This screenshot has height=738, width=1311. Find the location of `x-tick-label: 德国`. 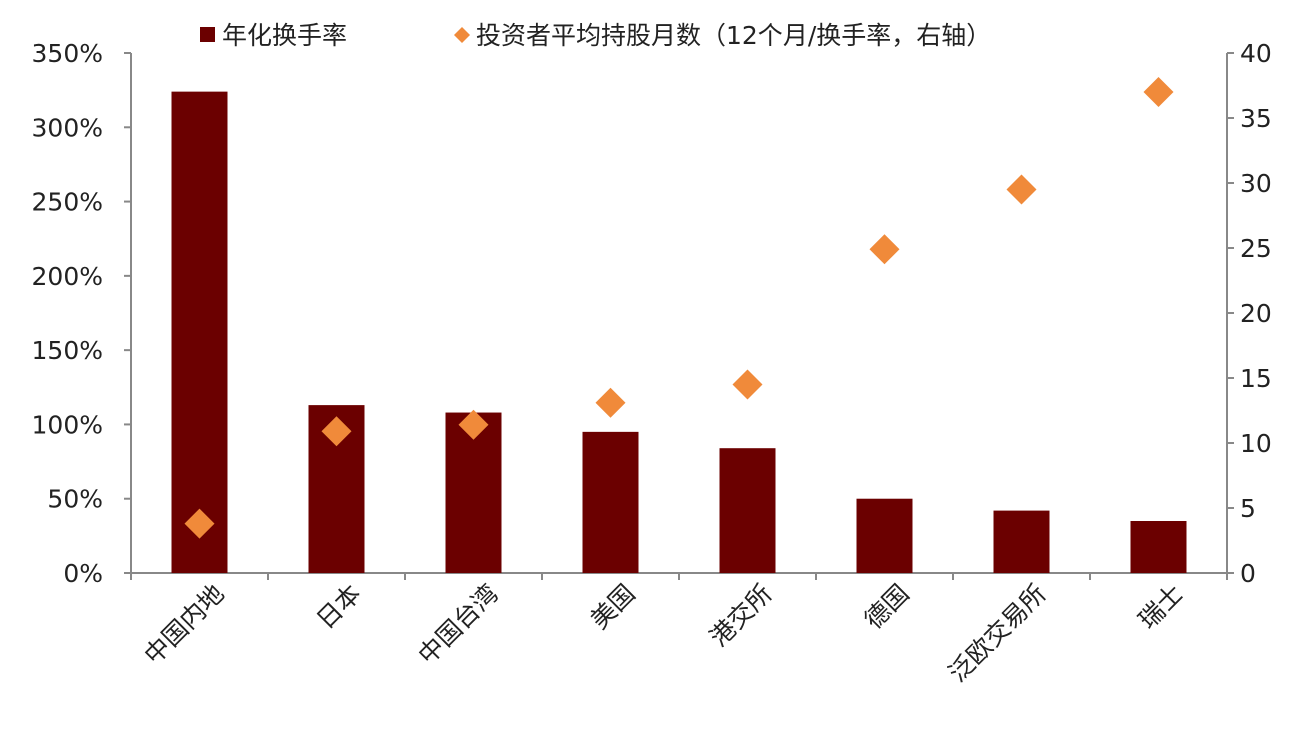

x-tick-label: 德国 is located at coordinates (887, 607).